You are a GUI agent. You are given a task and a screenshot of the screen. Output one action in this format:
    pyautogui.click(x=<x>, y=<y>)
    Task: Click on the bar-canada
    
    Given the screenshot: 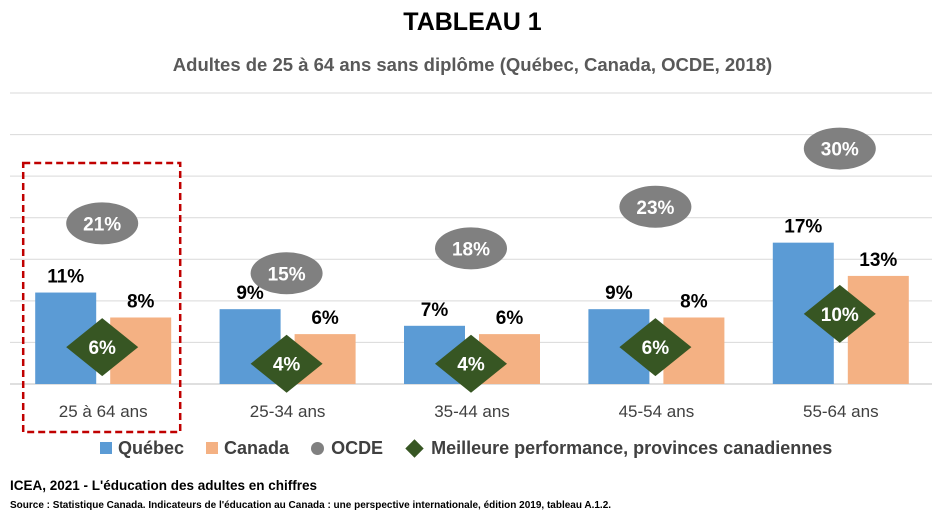 What is the action you would take?
    pyautogui.click(x=878, y=329)
    